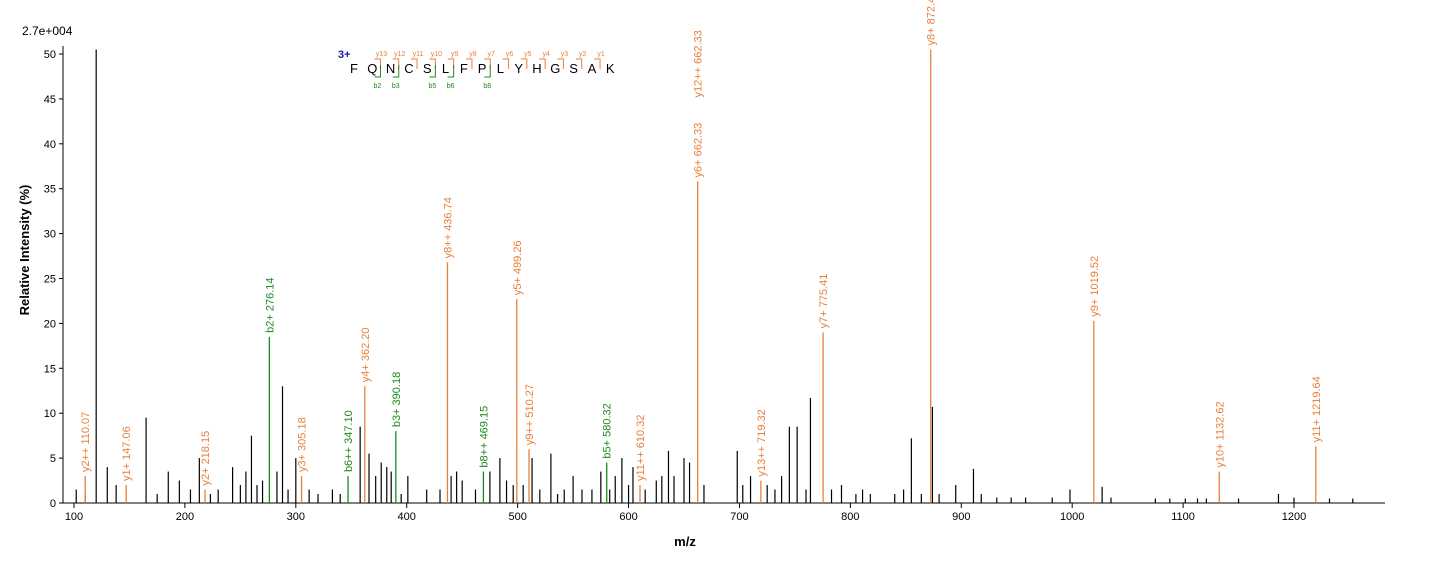  What do you see at coordinates (50, 100) in the screenshot?
I see `y-tick-label: 45` at bounding box center [50, 100].